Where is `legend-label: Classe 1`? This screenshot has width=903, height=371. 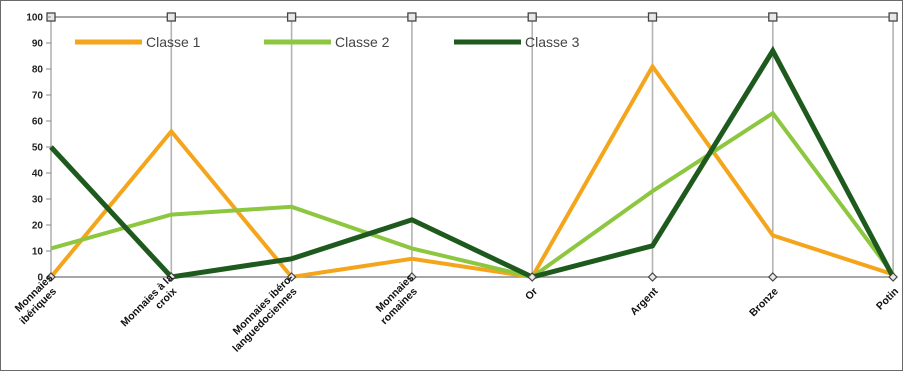
legend-label: Classe 1 is located at coordinates (173, 42).